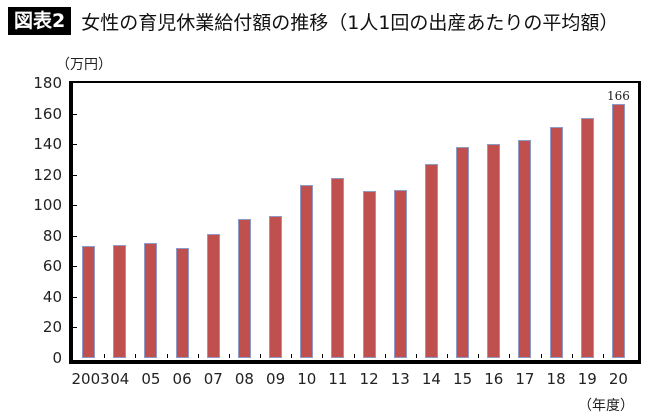 The width and height of the screenshot is (670, 420). Describe the element at coordinates (47, 205) in the screenshot. I see `y-tick-label: 100` at that location.